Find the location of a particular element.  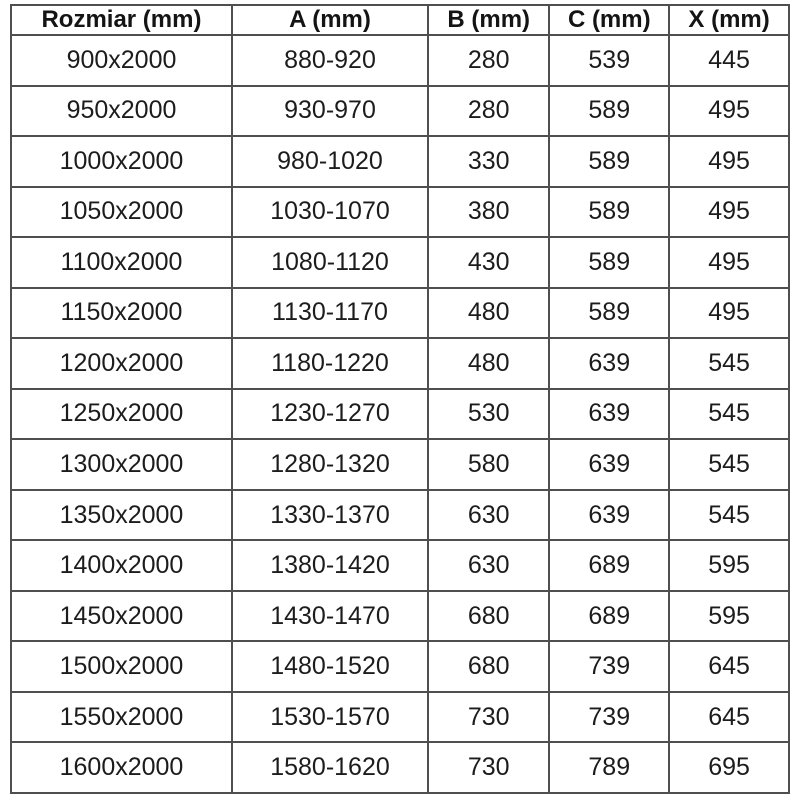

table-row: 1350x2000 1330-1370 630 639 545 is located at coordinates (400, 515).